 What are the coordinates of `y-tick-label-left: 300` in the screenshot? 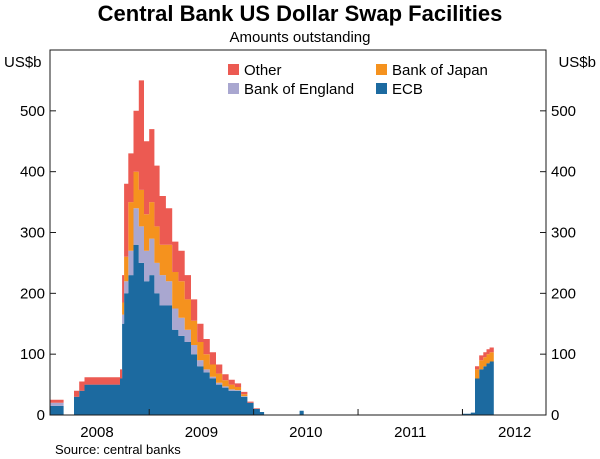 It's located at (32, 233).